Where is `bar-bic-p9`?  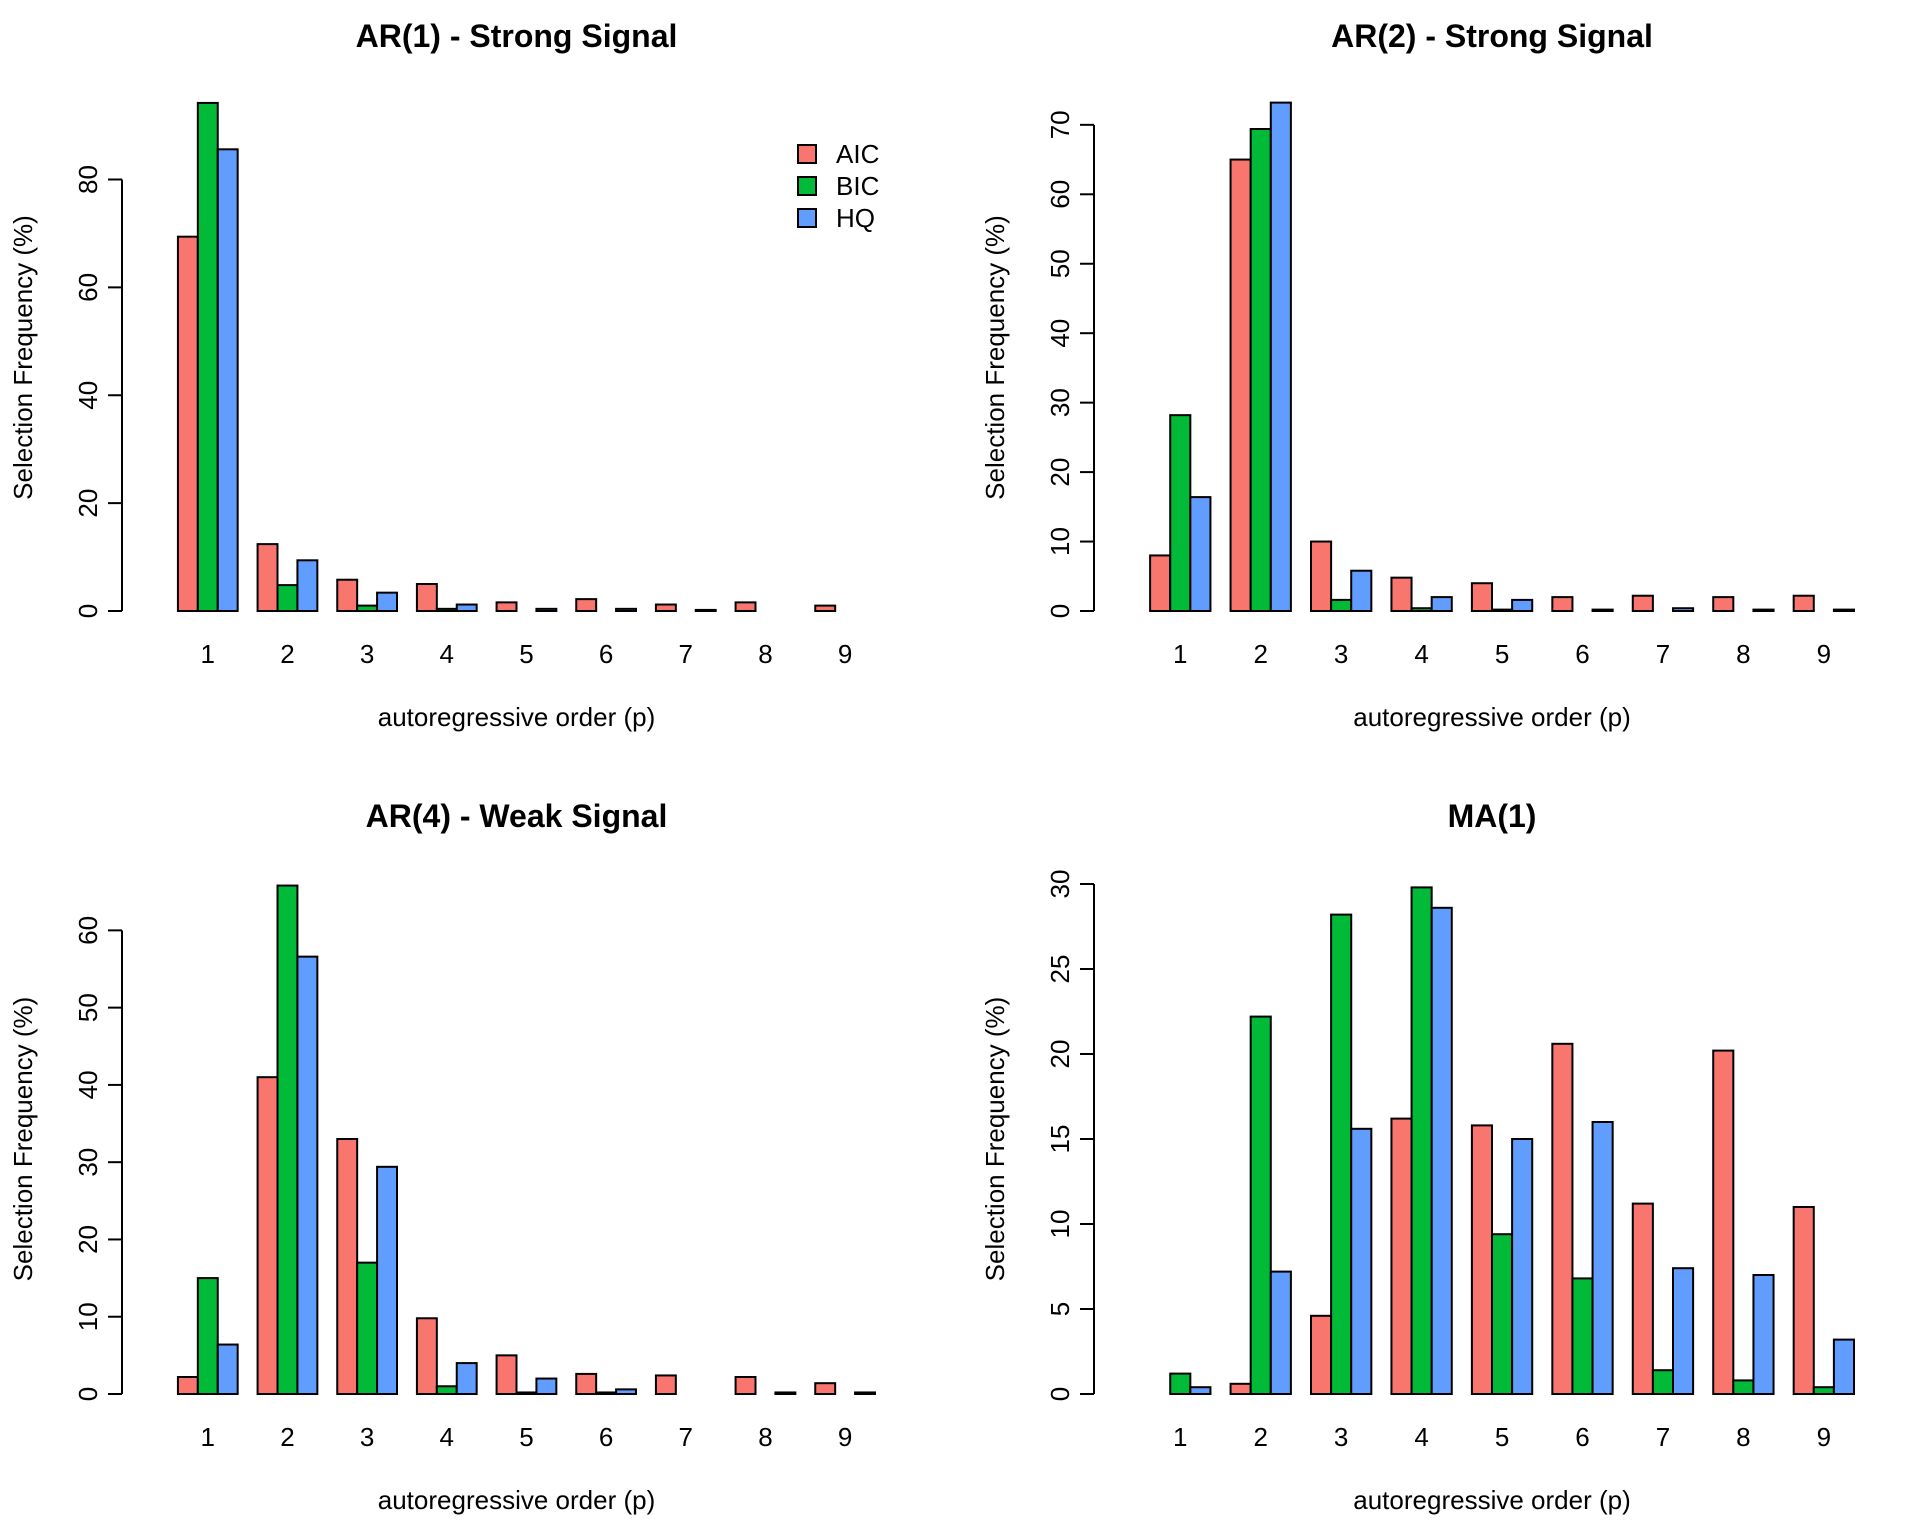 bar-bic-p9 is located at coordinates (1823, 1390).